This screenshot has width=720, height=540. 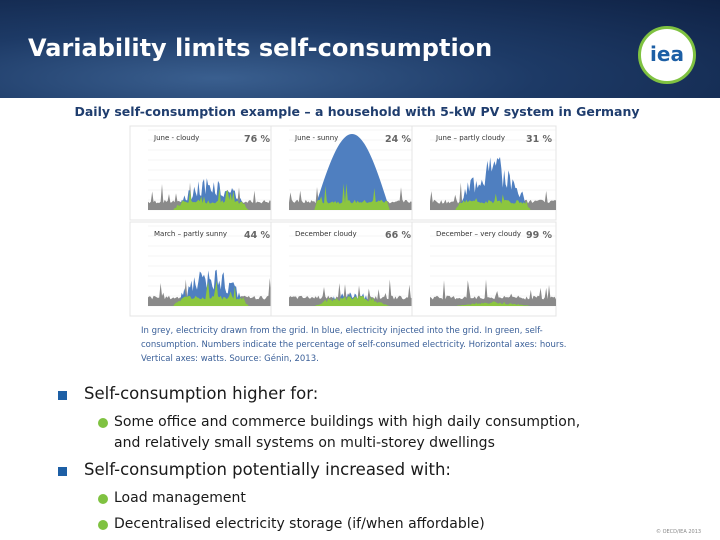 What do you see at coordinates (316, 138) in the screenshot?
I see `panel-label: June - sunny` at bounding box center [316, 138].